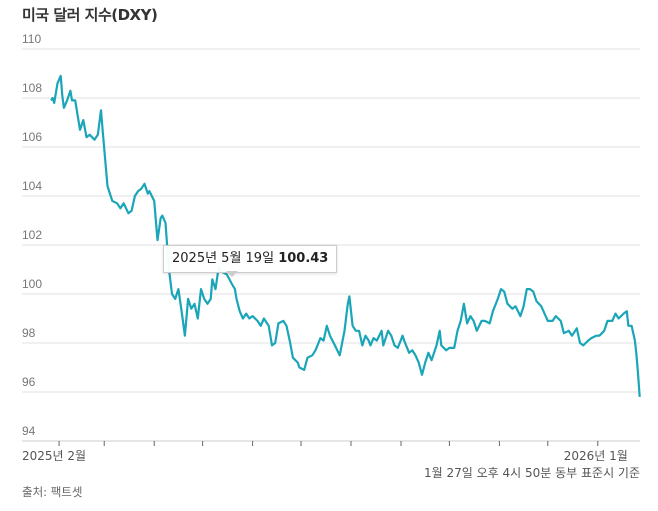 The width and height of the screenshot is (658, 511). What do you see at coordinates (54, 456) in the screenshot?
I see `x-tick-label: 2025년 2월` at bounding box center [54, 456].